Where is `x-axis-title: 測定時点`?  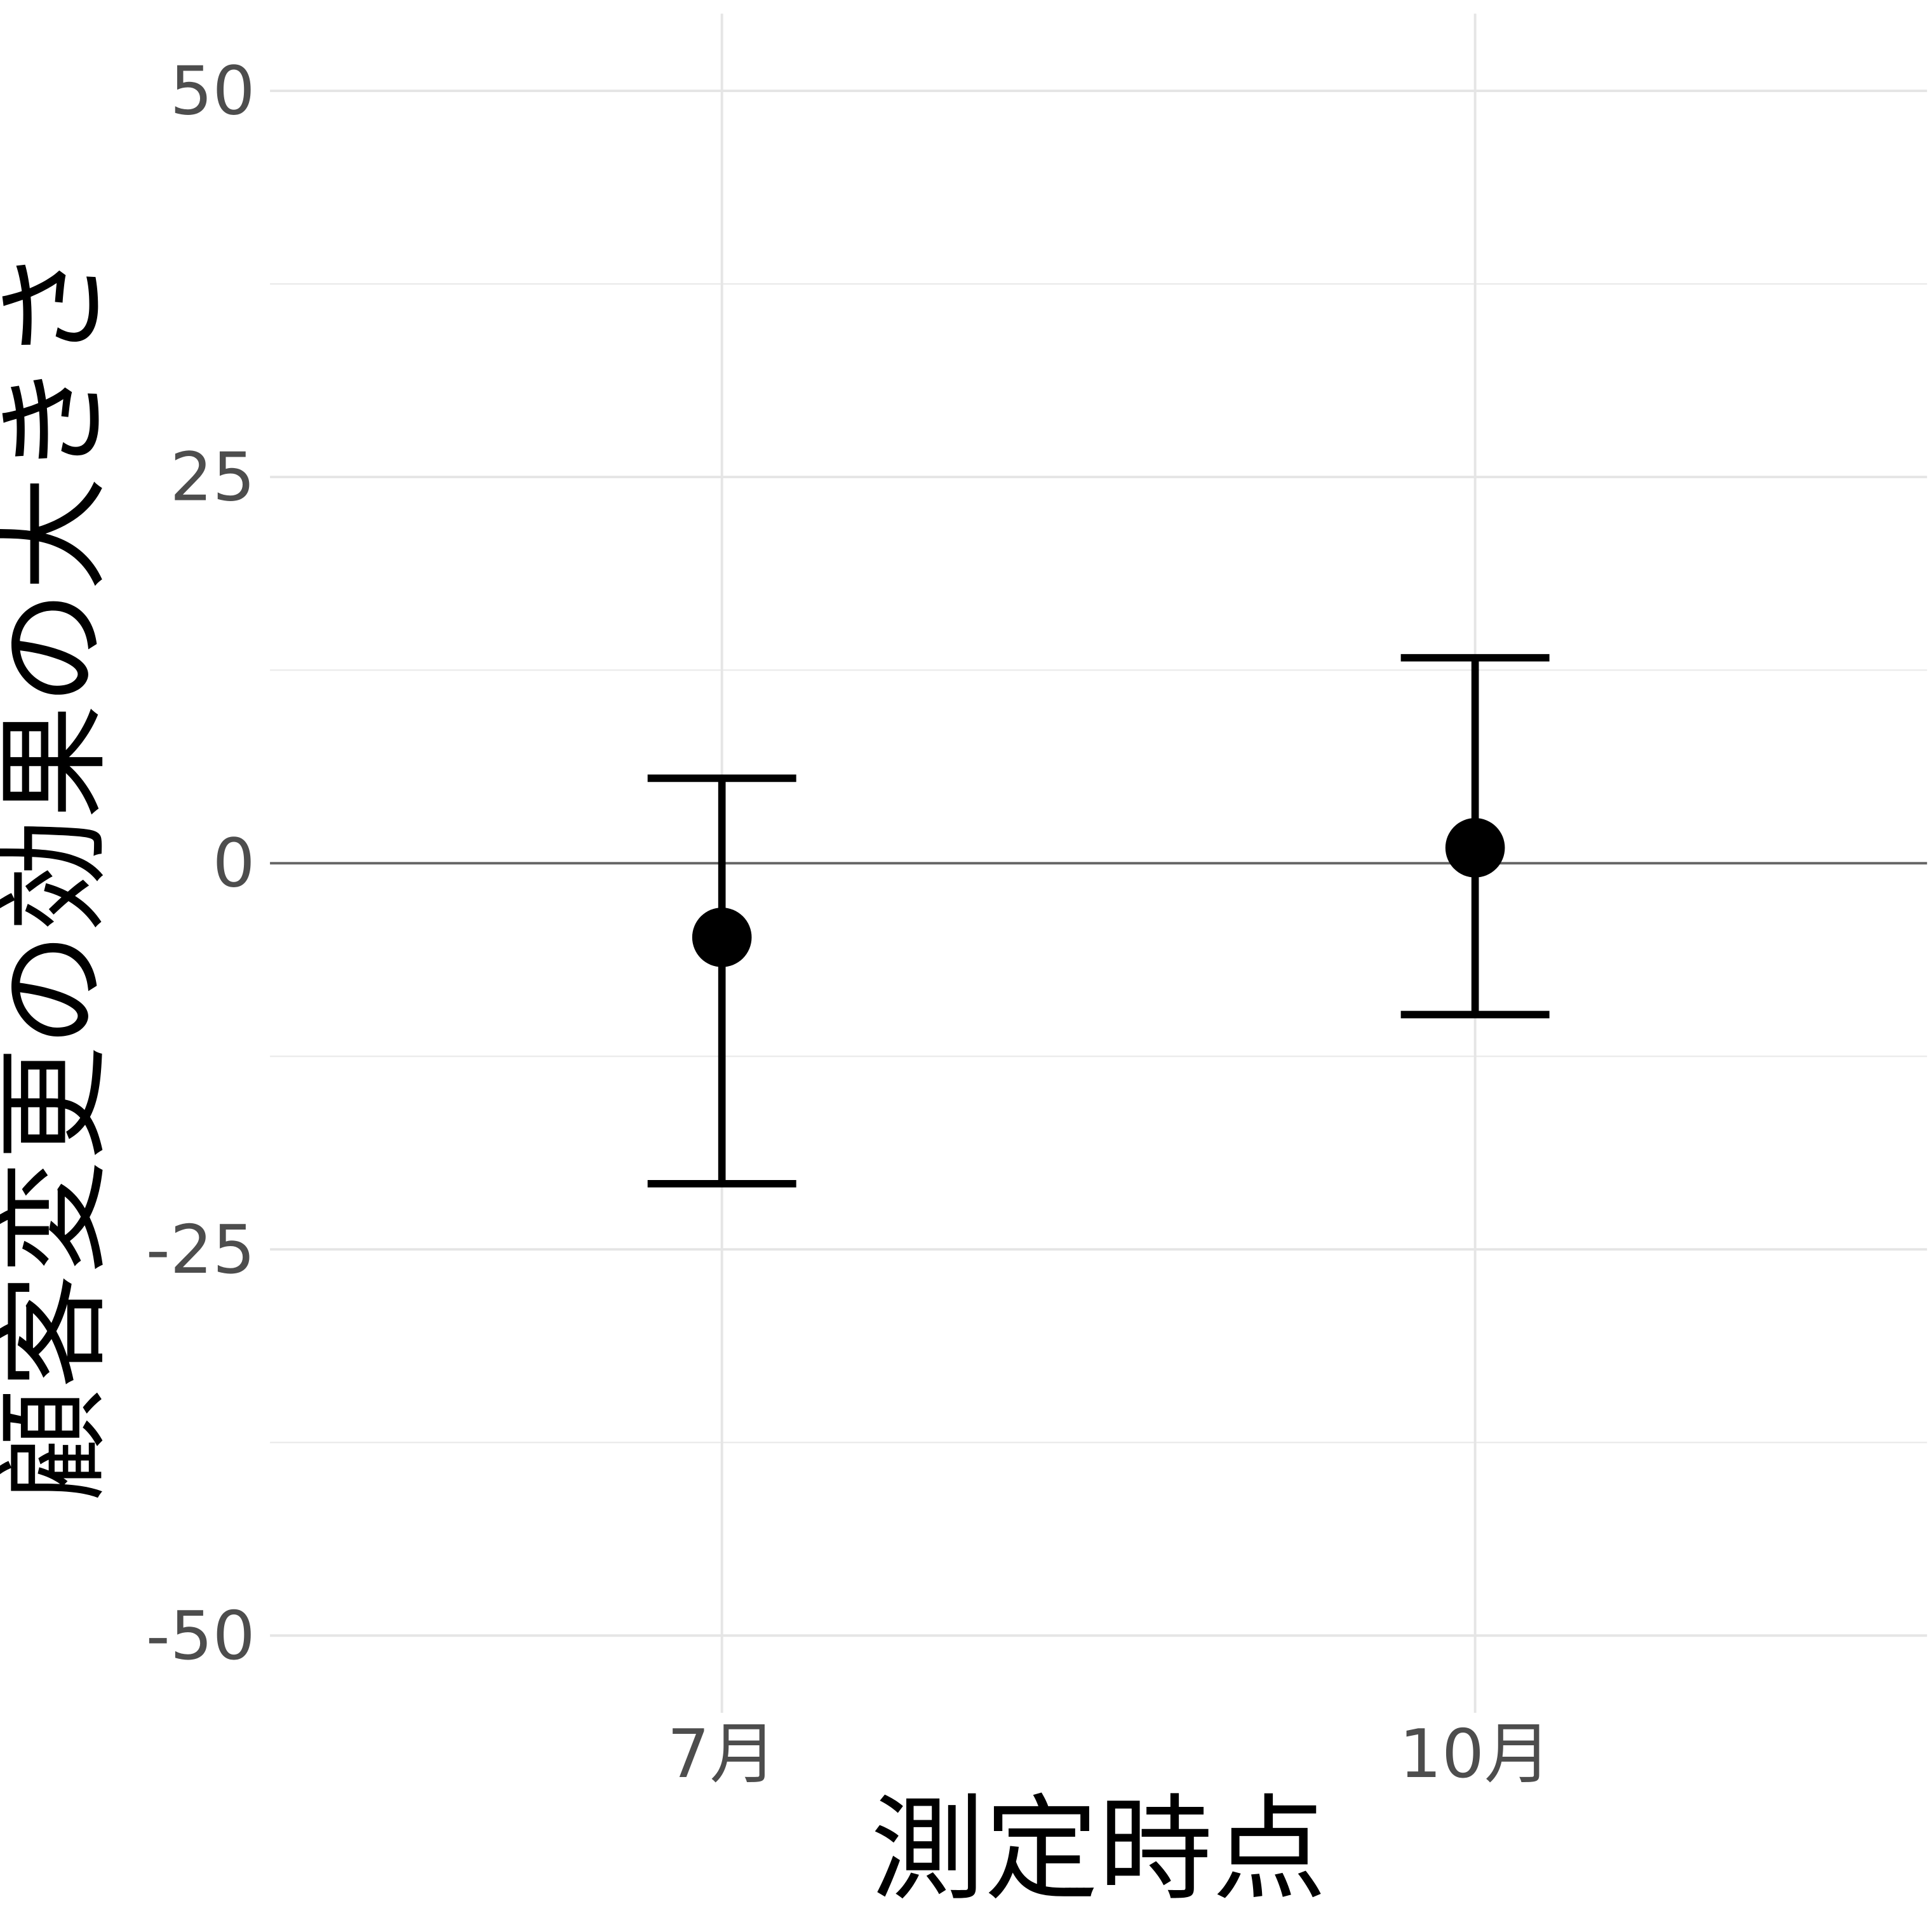 x-axis-title: 測定時点 is located at coordinates (1099, 1850).